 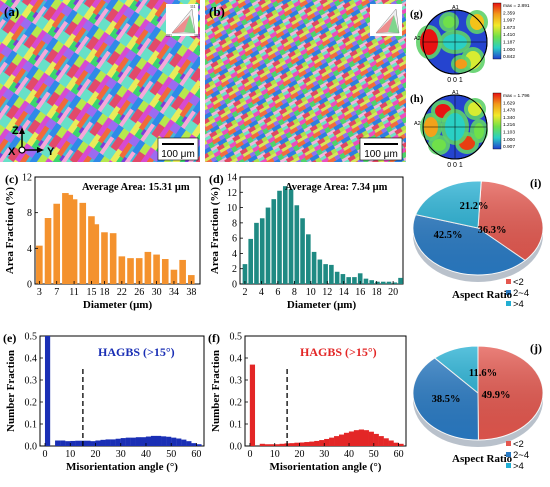 What do you see at coordinates (536, 348) in the screenshot?
I see `panel-label: (j)` at bounding box center [536, 348].